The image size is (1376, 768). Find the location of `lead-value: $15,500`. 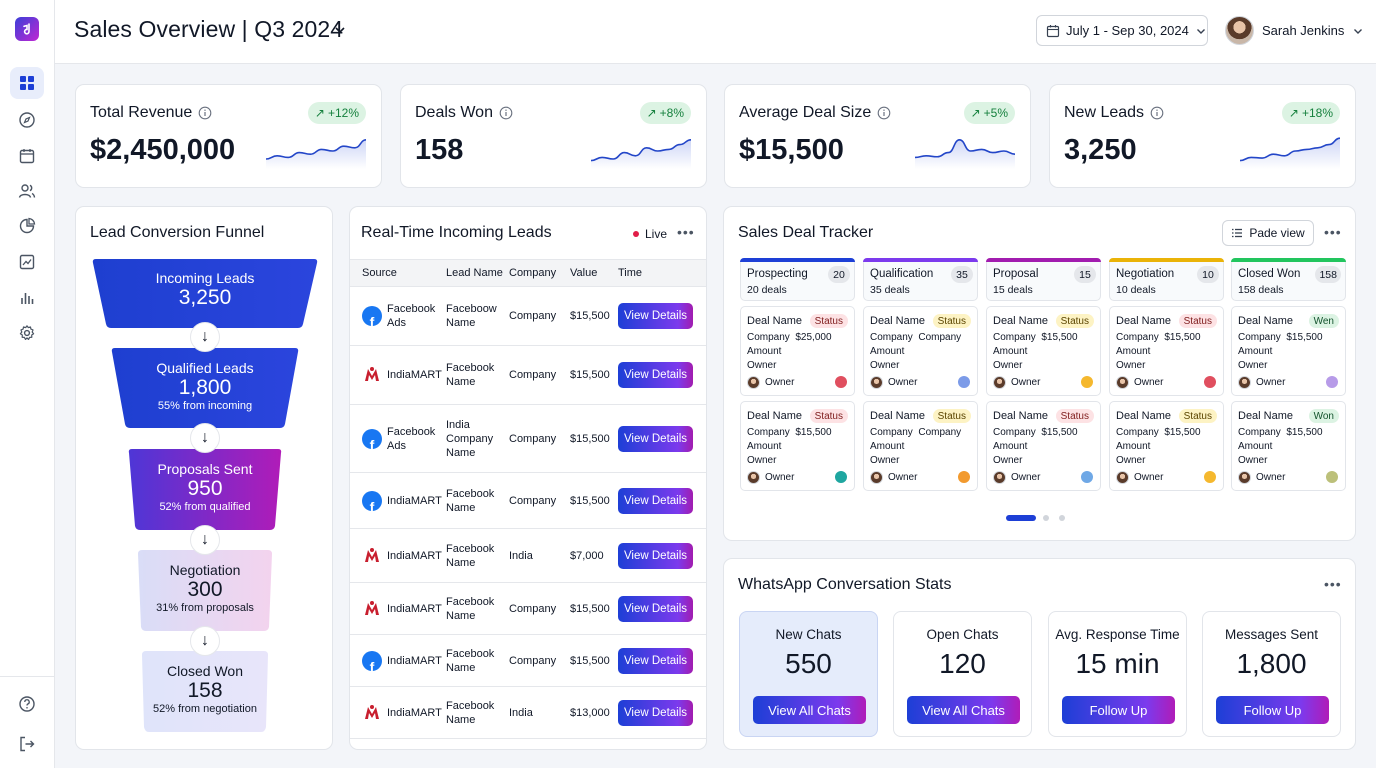

lead-value: $15,500 is located at coordinates (590, 500).